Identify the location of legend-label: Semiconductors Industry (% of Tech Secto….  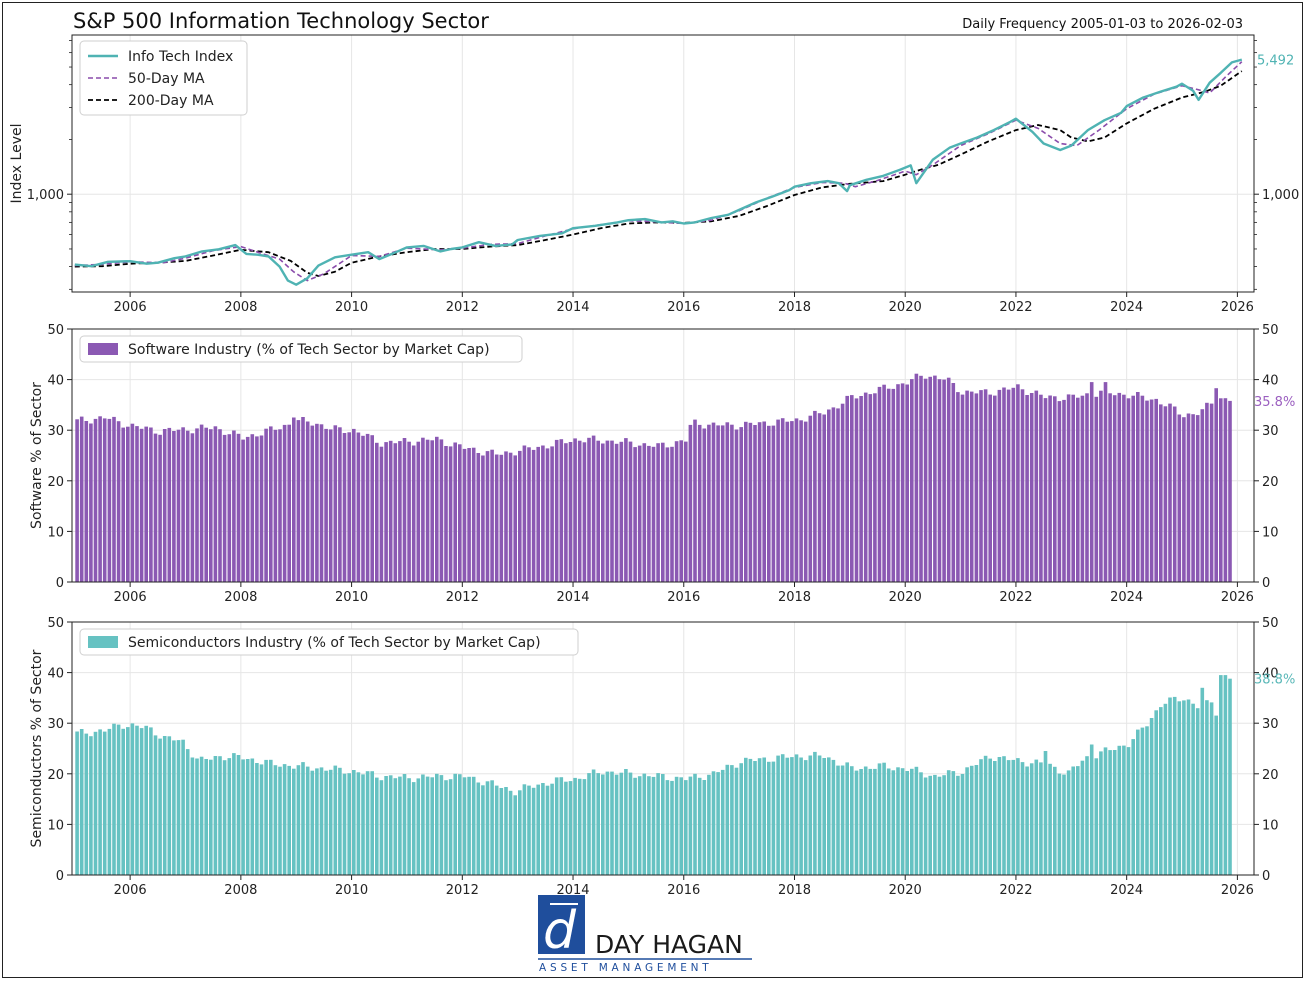
(334, 643).